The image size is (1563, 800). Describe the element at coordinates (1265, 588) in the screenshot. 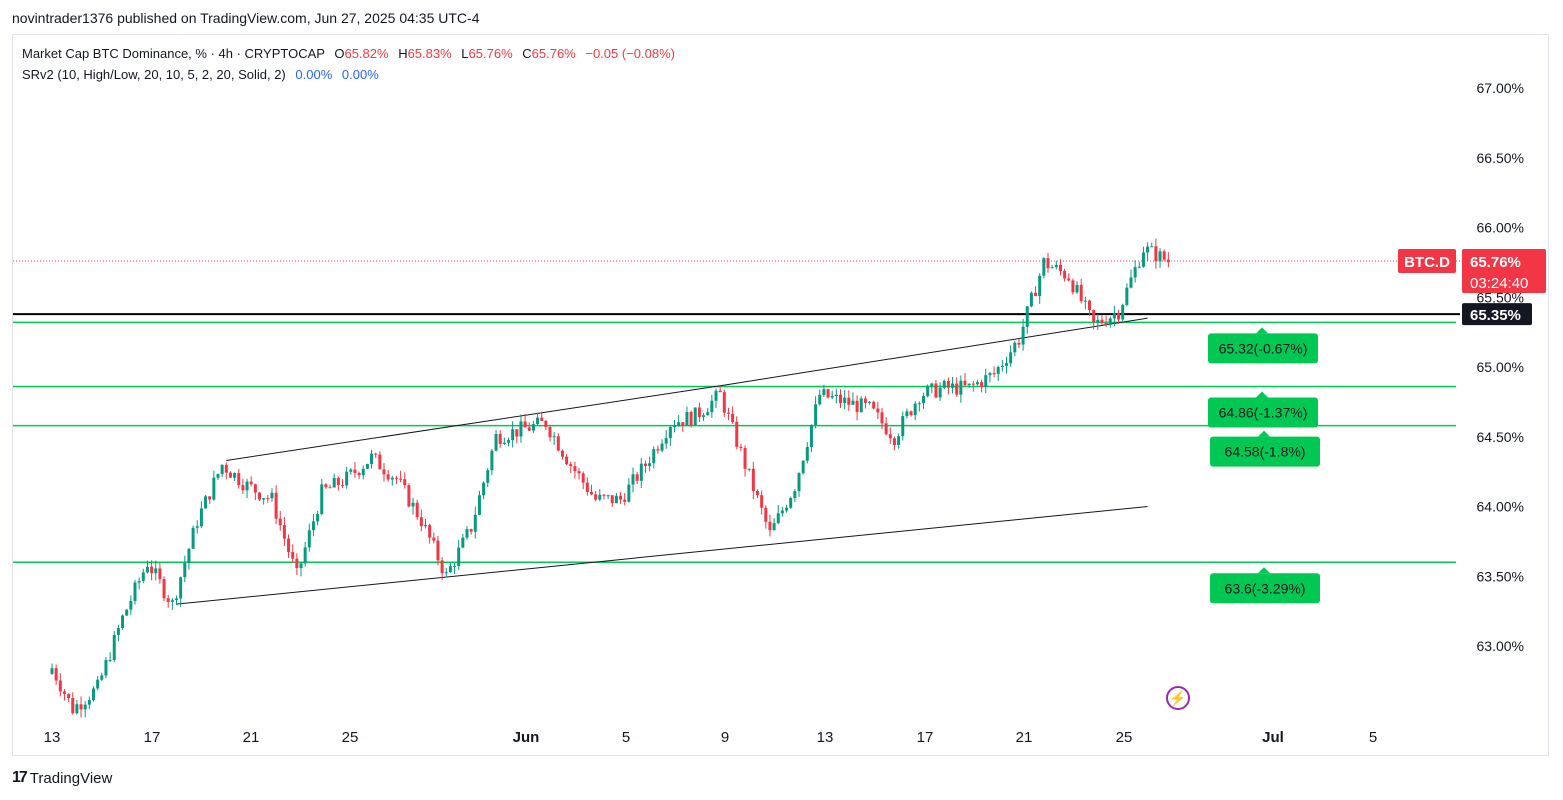

I see `support-label: 63.6(-3.29%)` at that location.